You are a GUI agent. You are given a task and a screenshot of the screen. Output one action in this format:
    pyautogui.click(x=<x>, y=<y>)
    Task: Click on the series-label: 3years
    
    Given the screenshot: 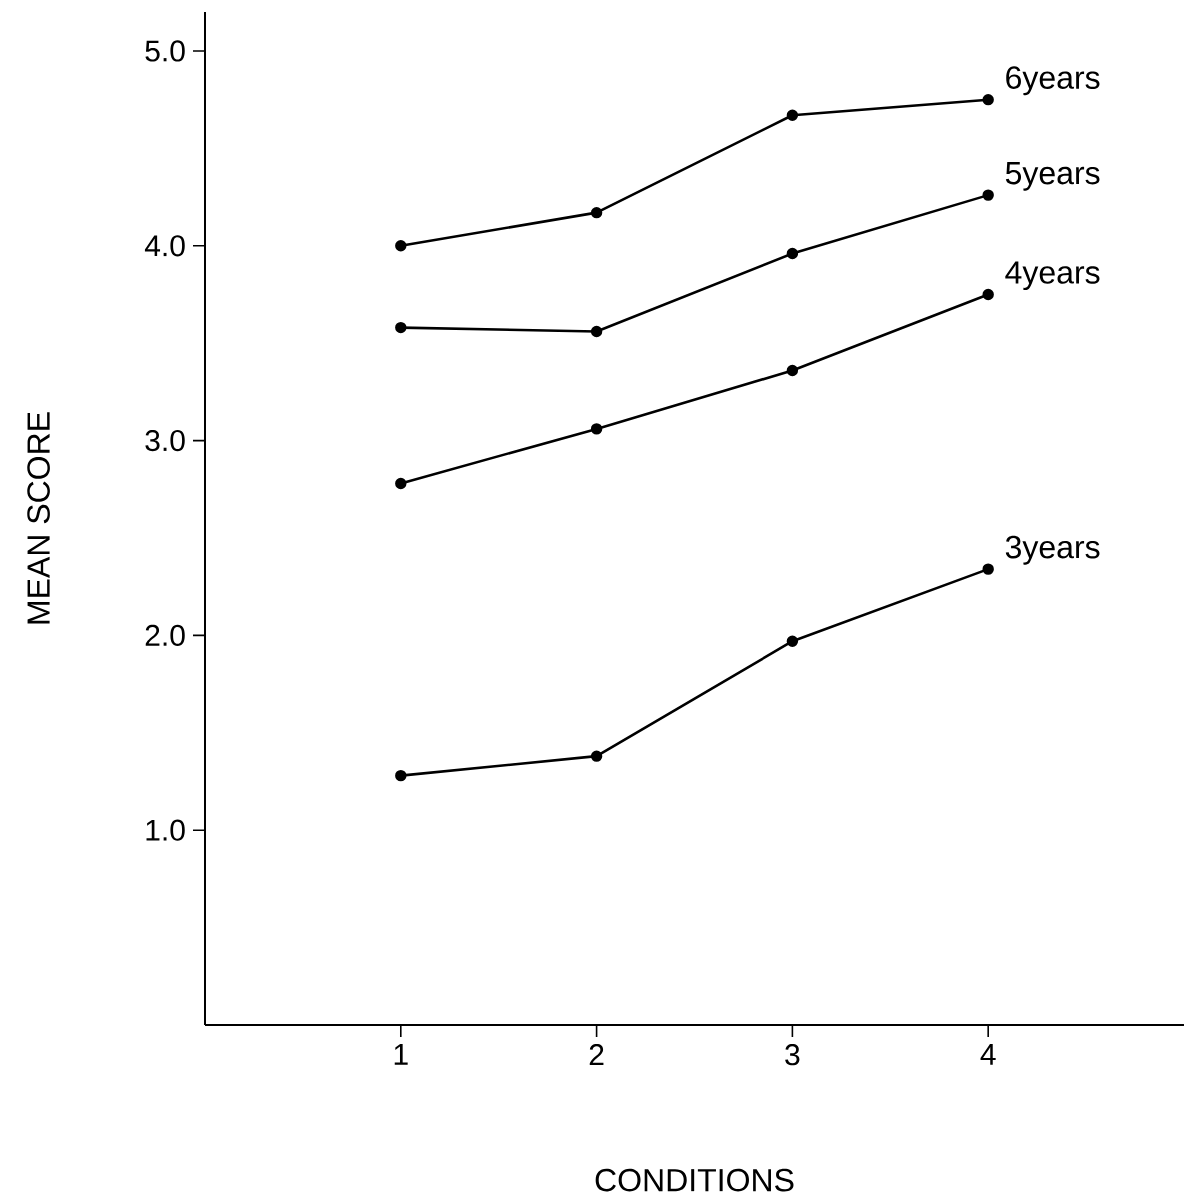 What is the action you would take?
    pyautogui.click(x=1052, y=550)
    